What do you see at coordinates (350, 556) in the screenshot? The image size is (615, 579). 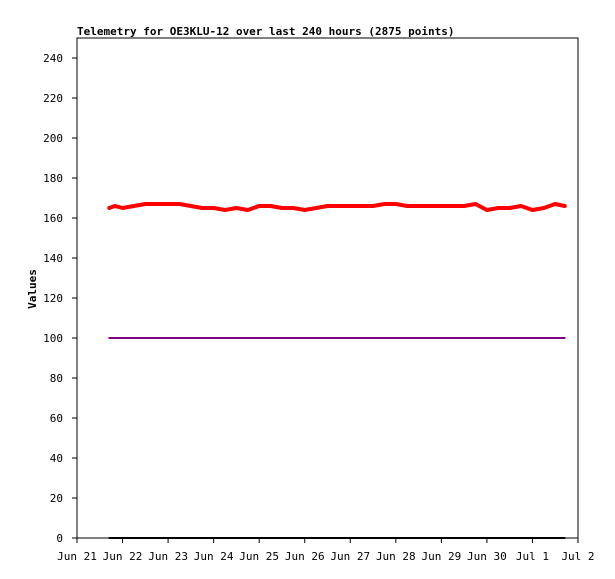 I see `x-tick-label: Jun 27` at bounding box center [350, 556].